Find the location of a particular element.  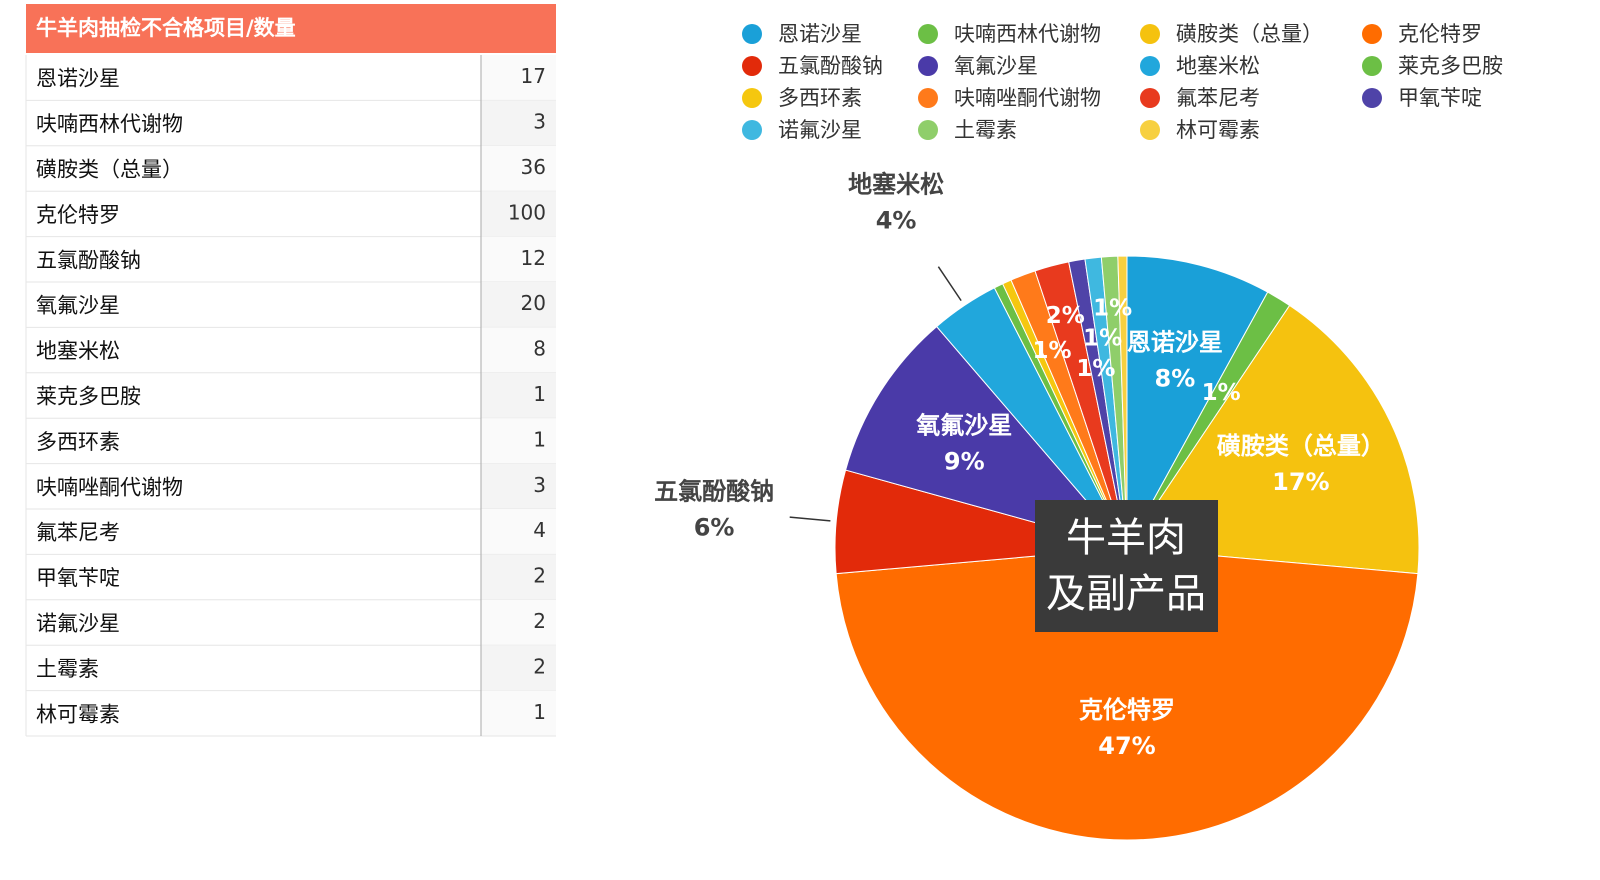

legend-label: 甲氧苄啶 is located at coordinates (1440, 98).